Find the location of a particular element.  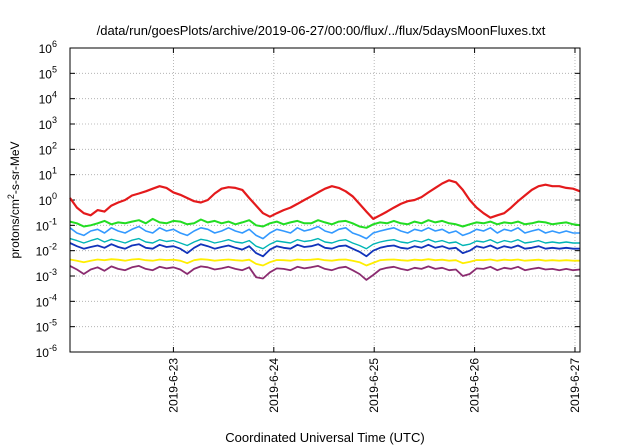

y-tick-exponent: -5 is located at coordinates (53, 323).